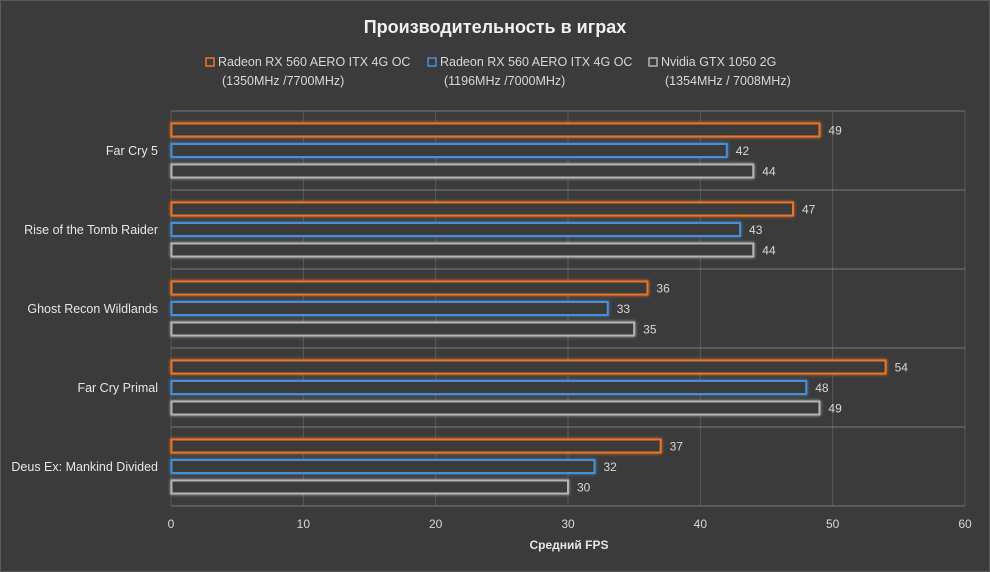 This screenshot has height=572, width=990. Describe the element at coordinates (809, 210) in the screenshot. I see `value-label-1-0: 47` at that location.